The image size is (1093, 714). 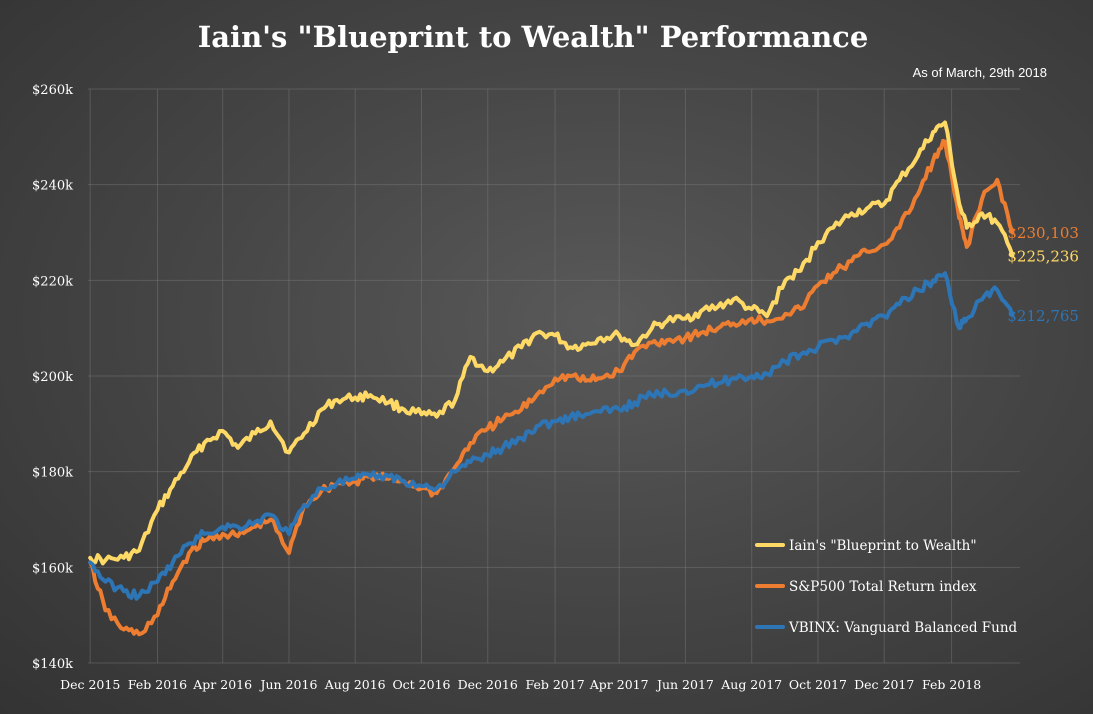 I want to click on y-axis: $140k $160k $180k $200k $220k $240k $260k, so click(x=52, y=377).